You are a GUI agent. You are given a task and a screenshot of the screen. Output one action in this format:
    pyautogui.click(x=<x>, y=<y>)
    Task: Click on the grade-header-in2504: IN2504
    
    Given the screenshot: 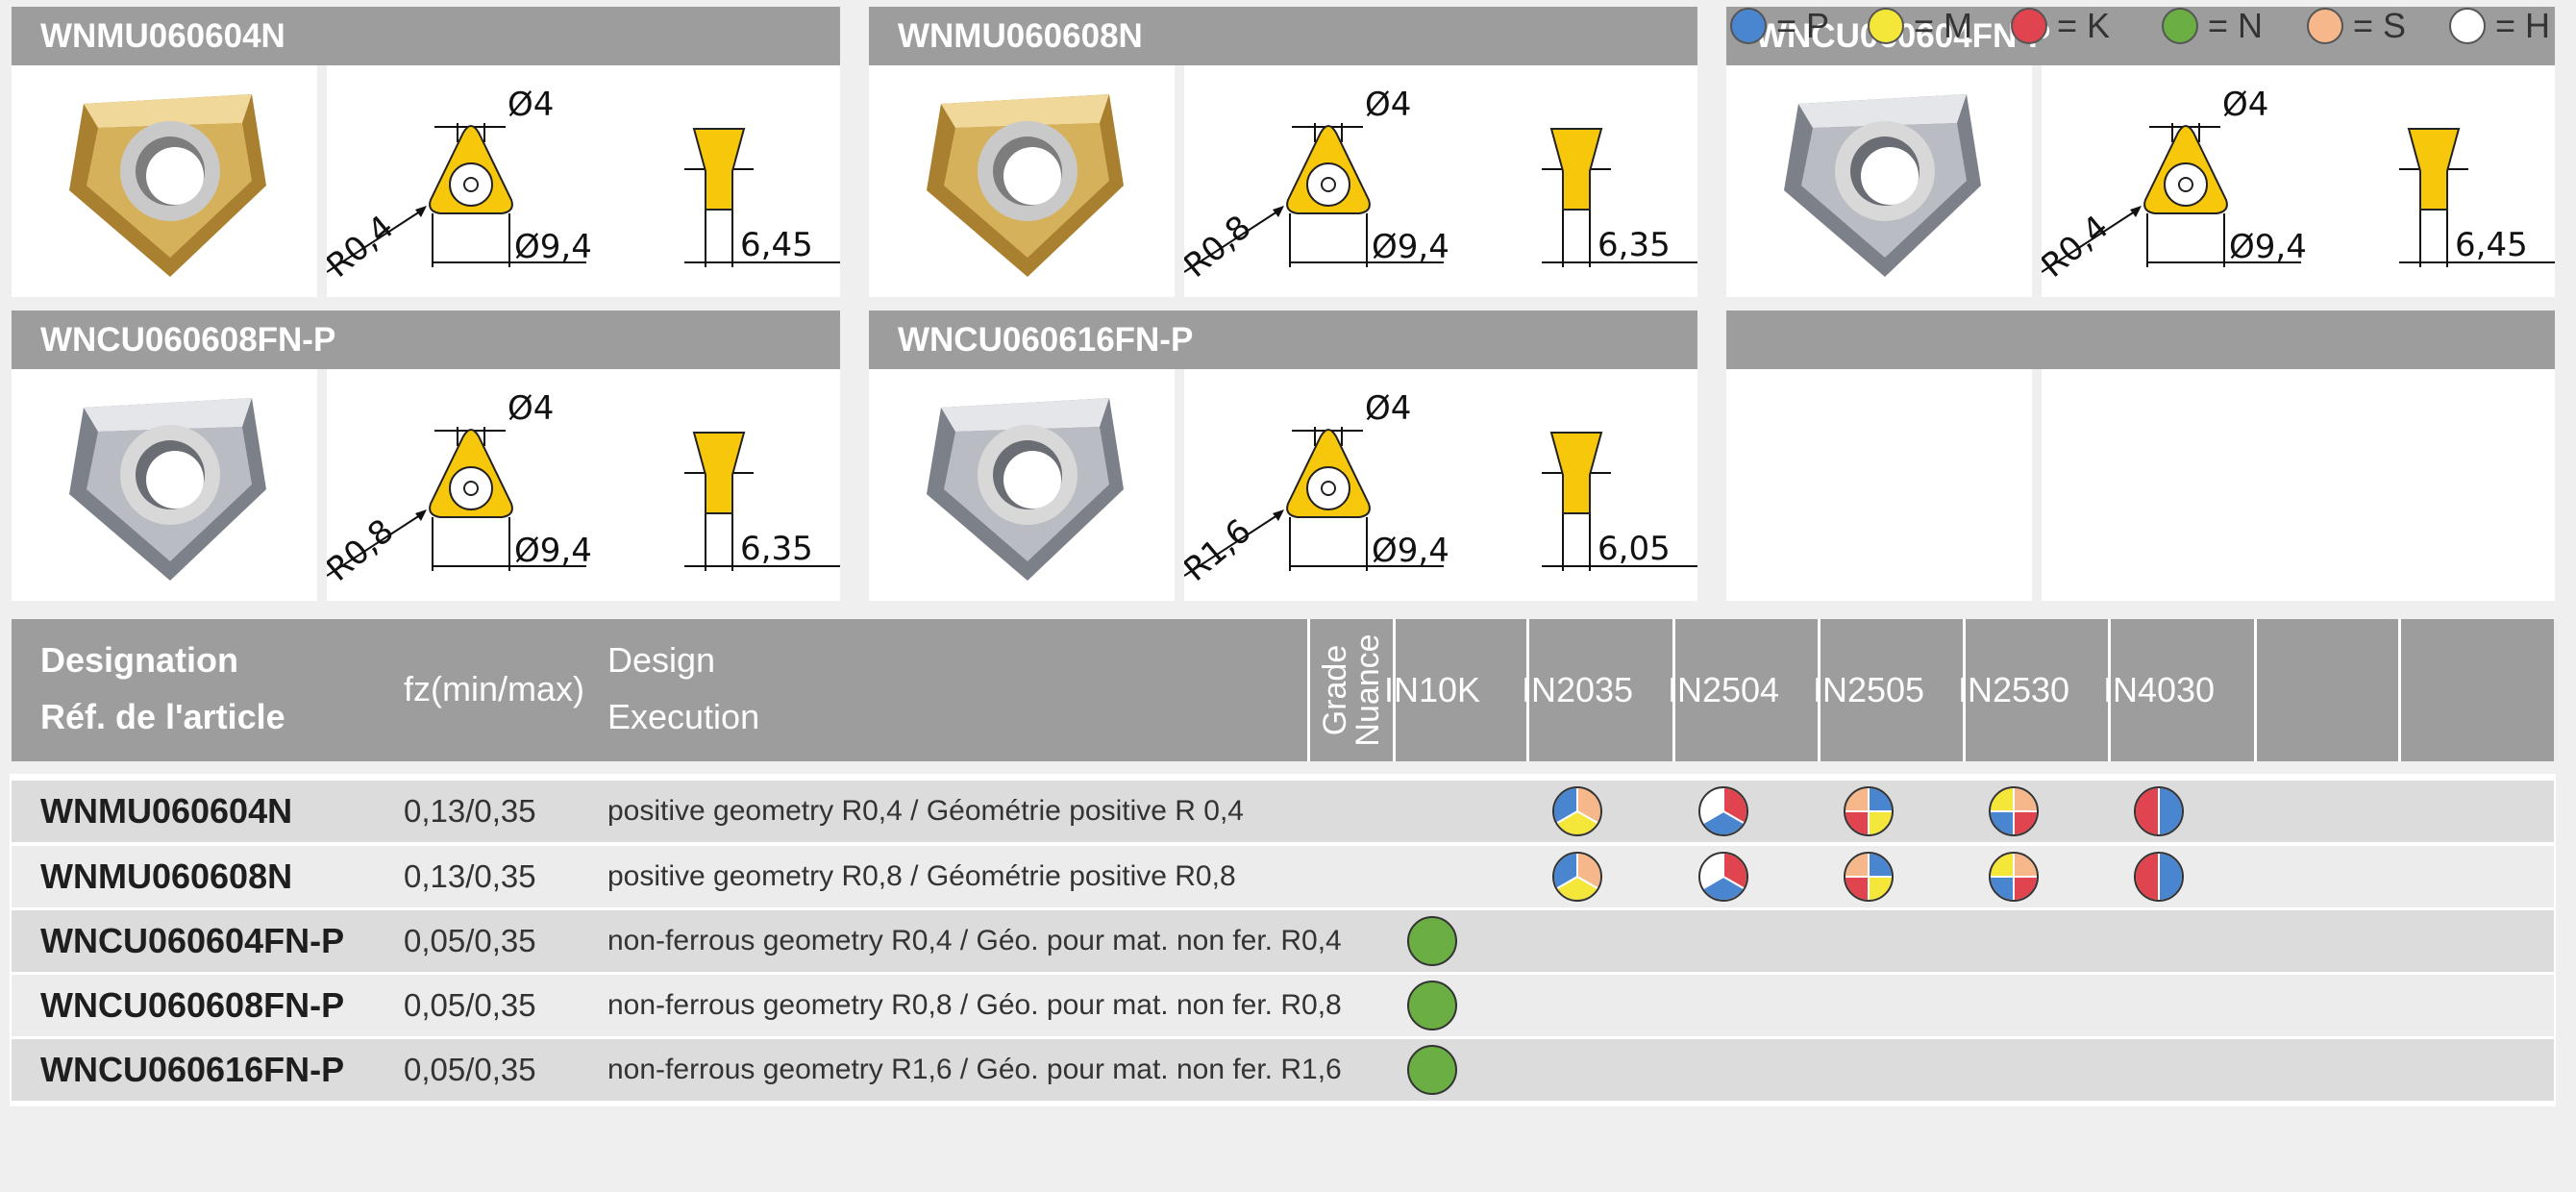 What is the action you would take?
    pyautogui.click(x=1723, y=689)
    